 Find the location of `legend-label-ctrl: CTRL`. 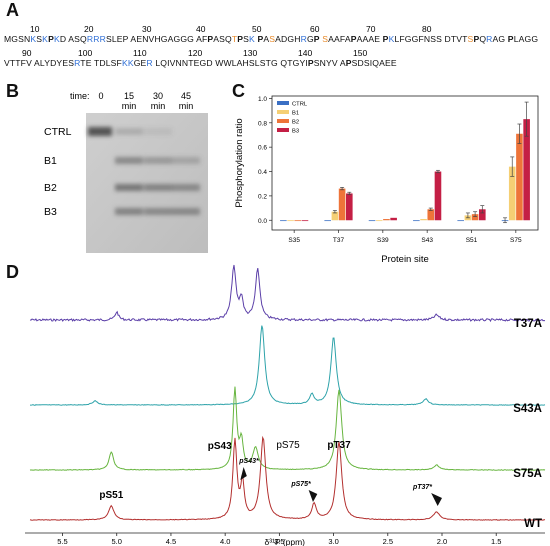

legend-label-ctrl: CTRL is located at coordinates (300, 105).